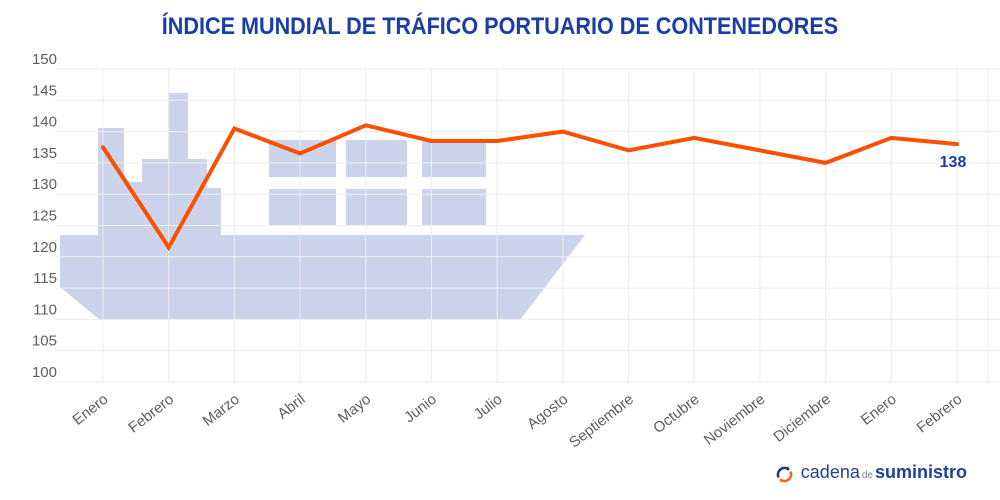  Describe the element at coordinates (44, 90) in the screenshot. I see `y-axis-tick-label: 145` at that location.